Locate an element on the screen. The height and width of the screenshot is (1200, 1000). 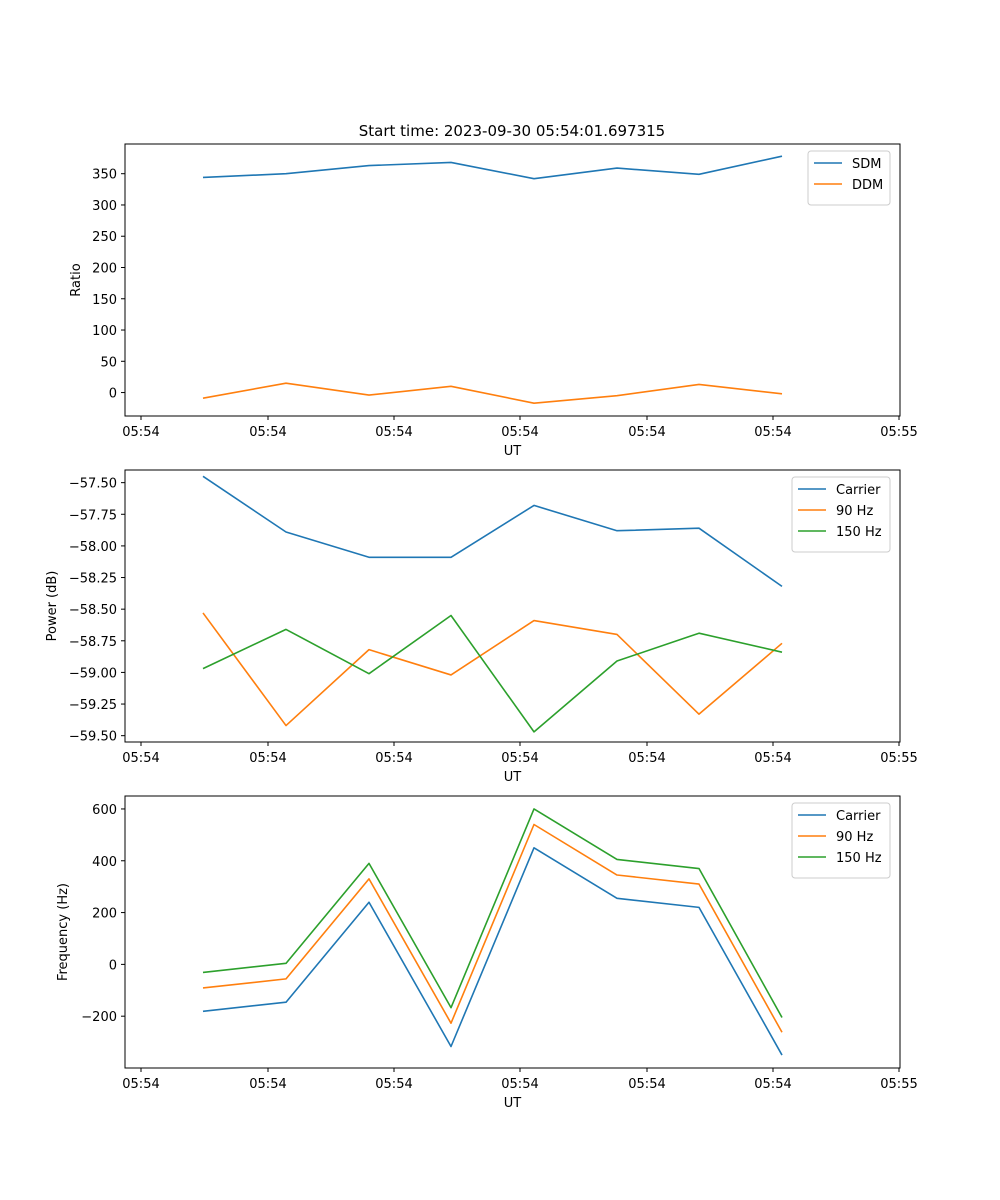
y-axis-label: Ratio is located at coordinates (76, 279).